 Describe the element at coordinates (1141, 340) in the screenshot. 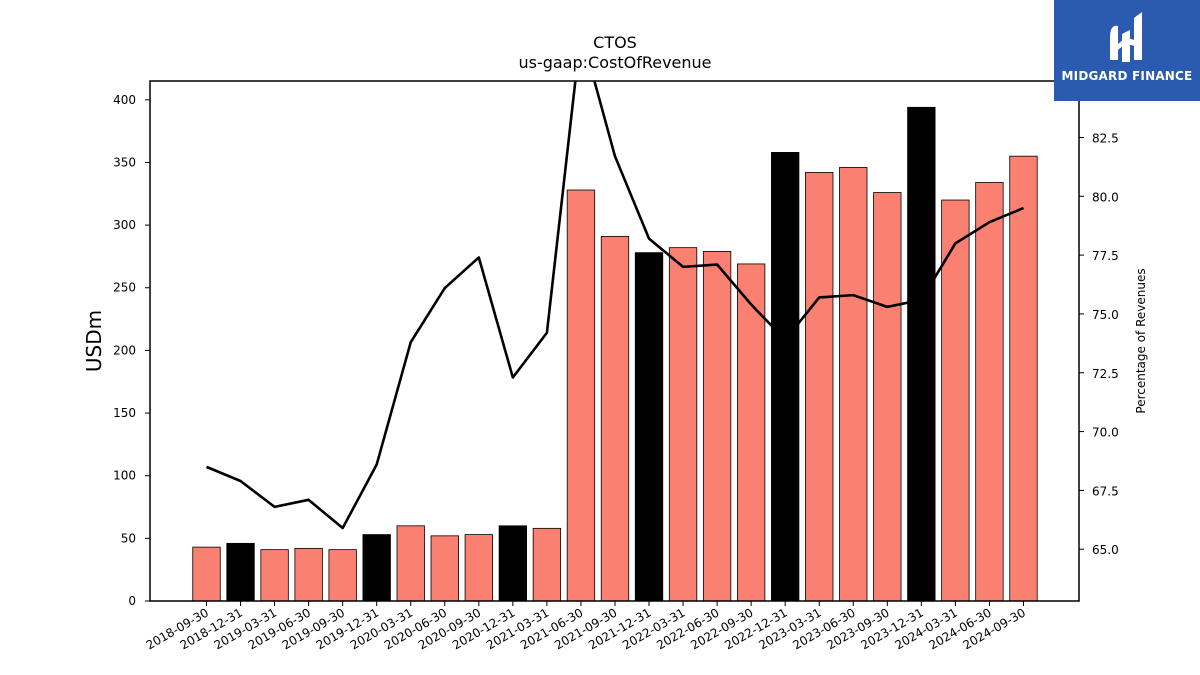

I see `y2-axis-label: Percentage of Revenues` at that location.